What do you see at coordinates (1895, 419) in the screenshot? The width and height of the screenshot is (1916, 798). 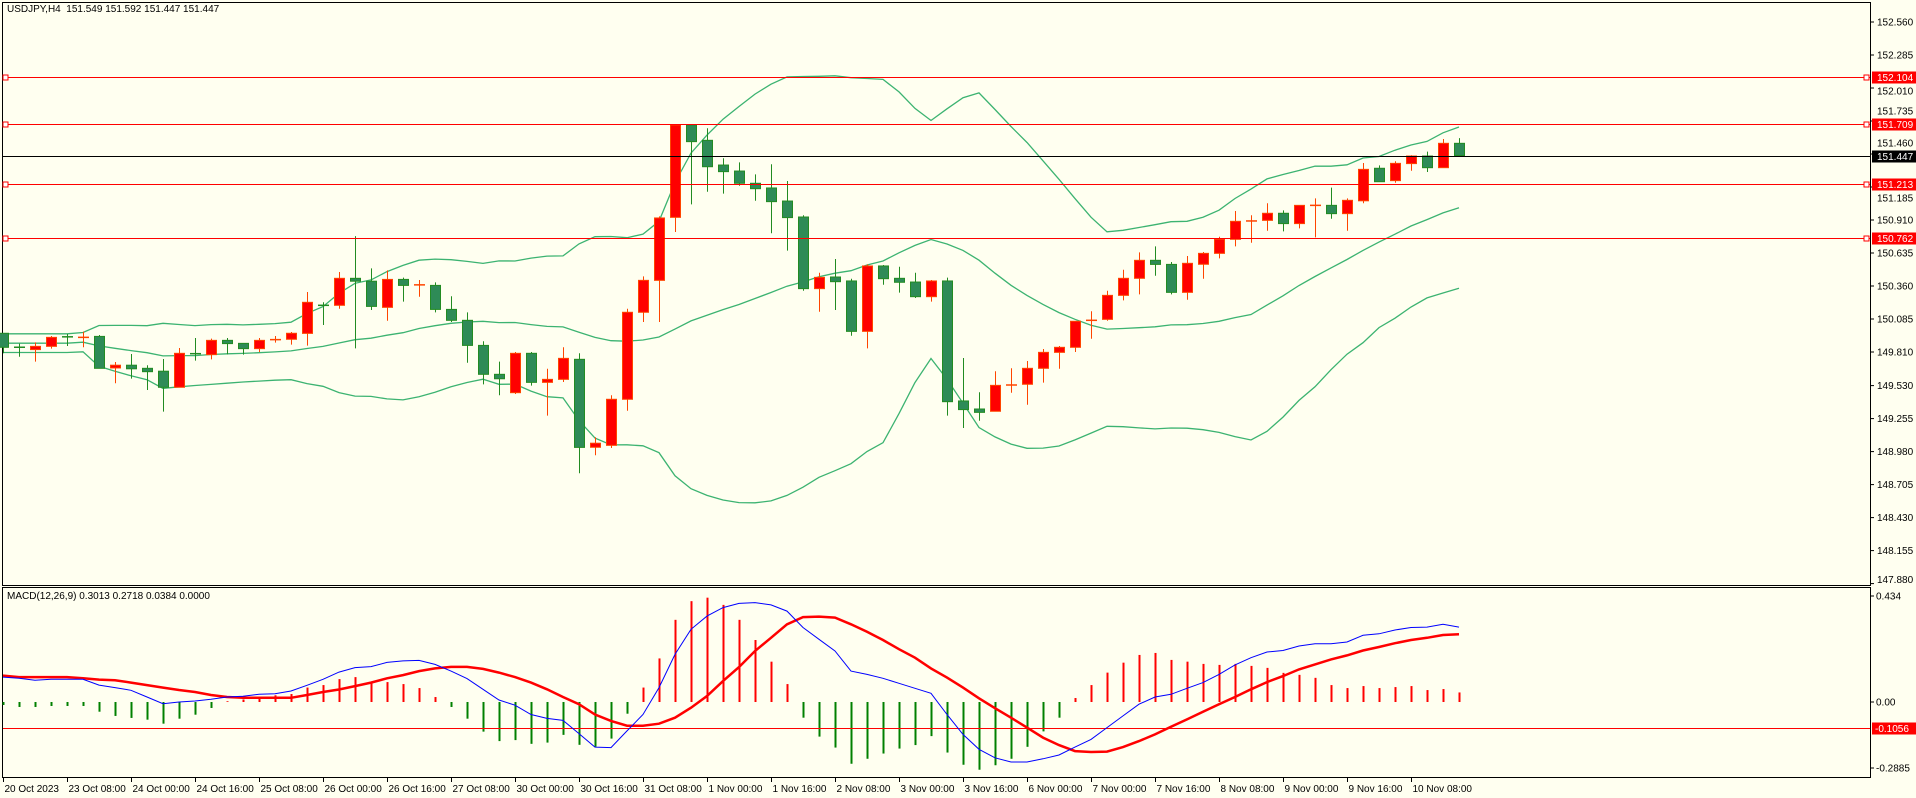 I see `price-tick-label: 149.255` at bounding box center [1895, 419].